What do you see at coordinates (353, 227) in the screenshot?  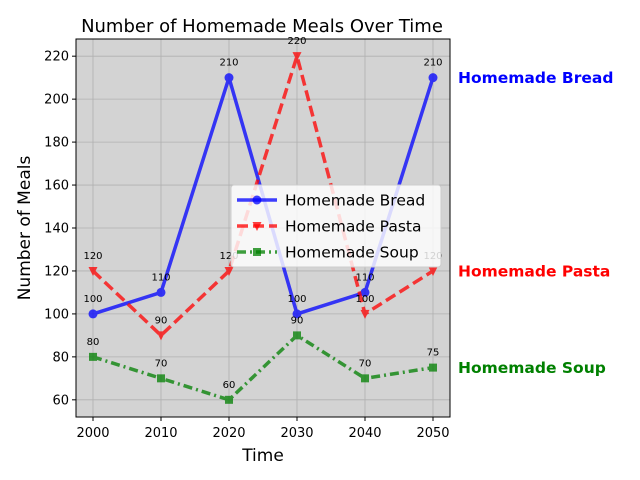 I see `legend-label: Homemade Pasta` at bounding box center [353, 227].